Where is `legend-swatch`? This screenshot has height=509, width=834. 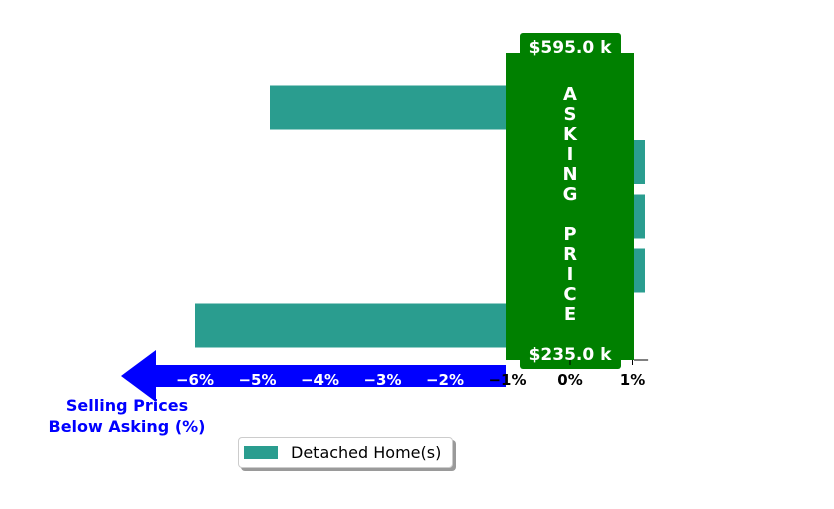 legend-swatch is located at coordinates (261, 452).